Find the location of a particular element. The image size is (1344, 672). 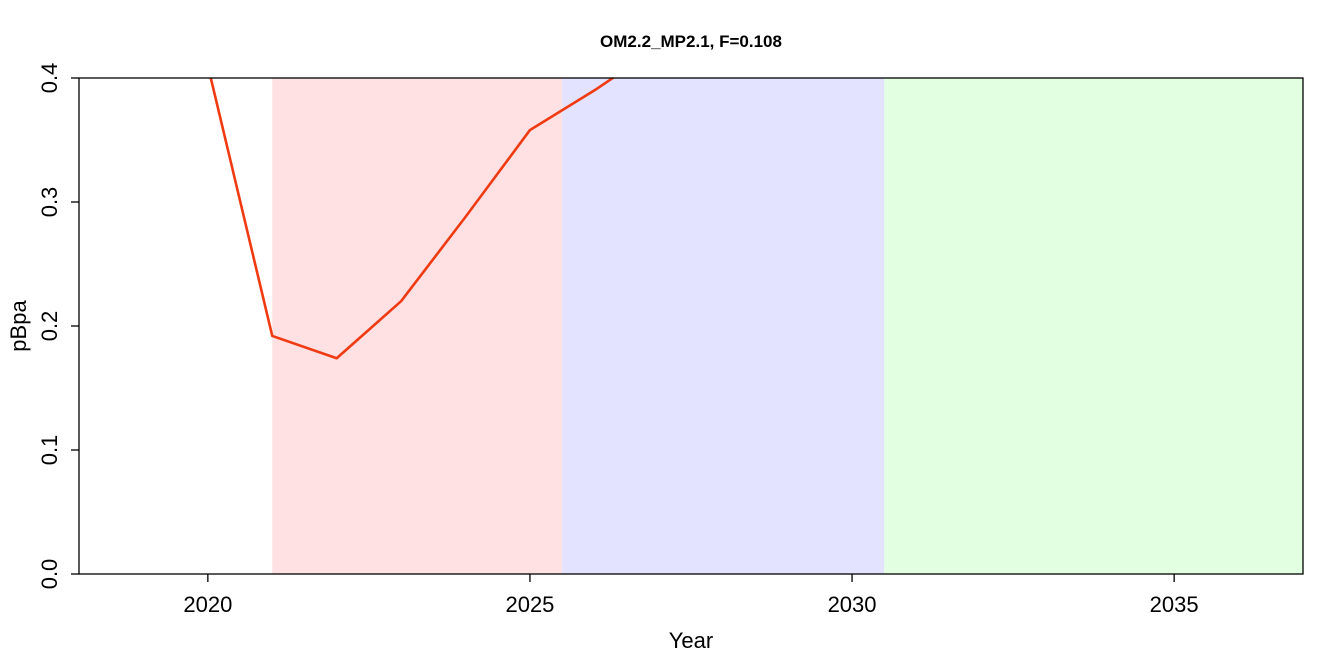

x-tick-label: 2020 is located at coordinates (207, 604).